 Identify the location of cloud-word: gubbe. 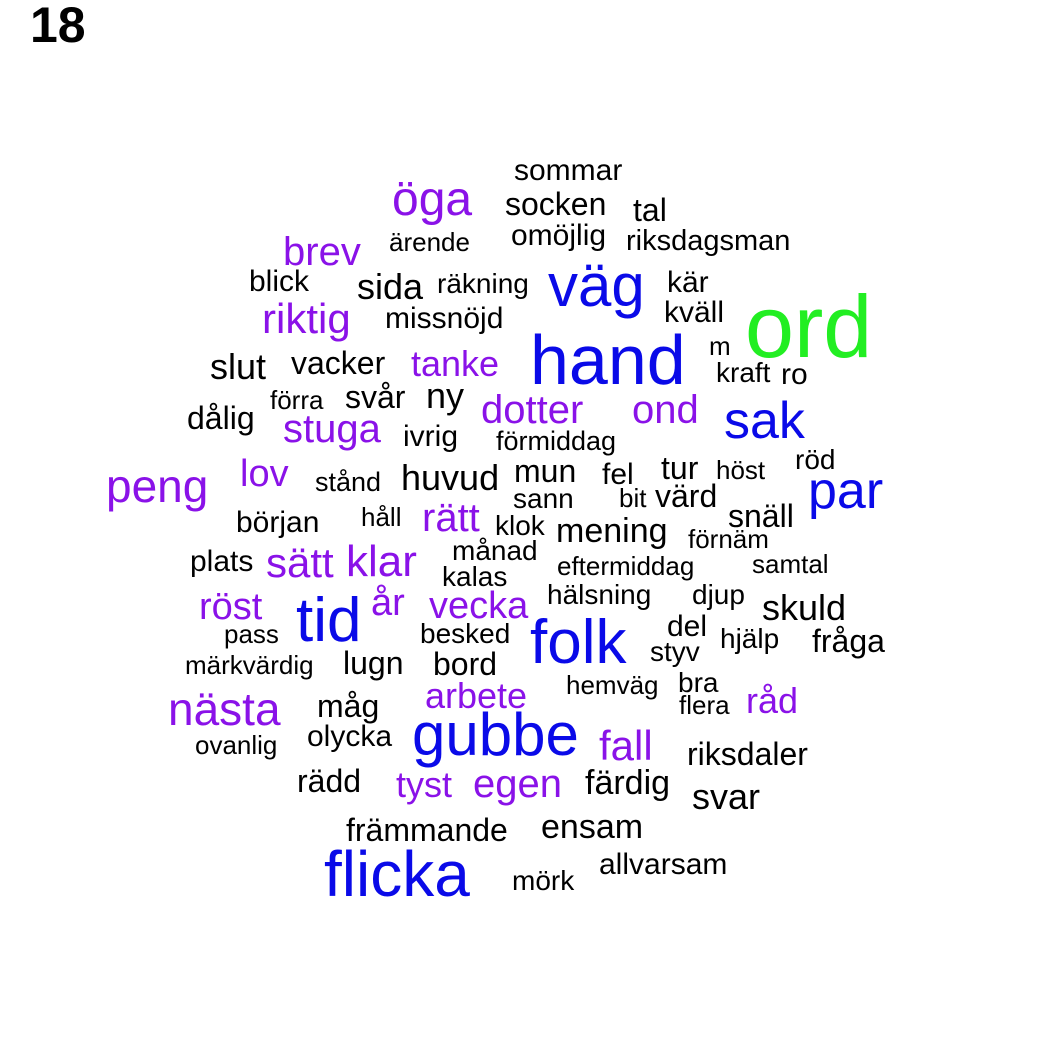
(495, 734).